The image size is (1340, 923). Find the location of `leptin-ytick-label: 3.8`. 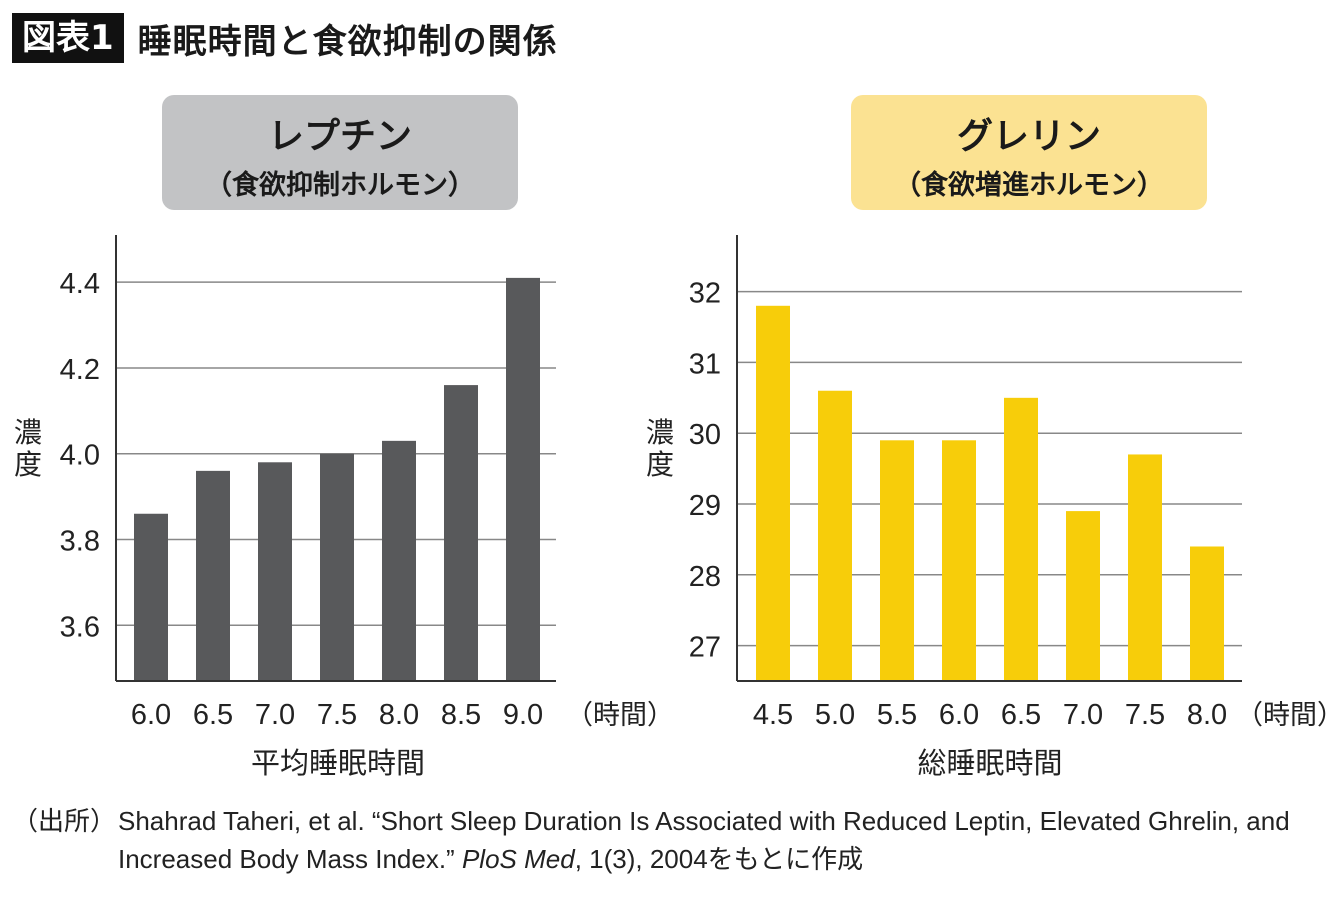

leptin-ytick-label: 3.8 is located at coordinates (80, 541).